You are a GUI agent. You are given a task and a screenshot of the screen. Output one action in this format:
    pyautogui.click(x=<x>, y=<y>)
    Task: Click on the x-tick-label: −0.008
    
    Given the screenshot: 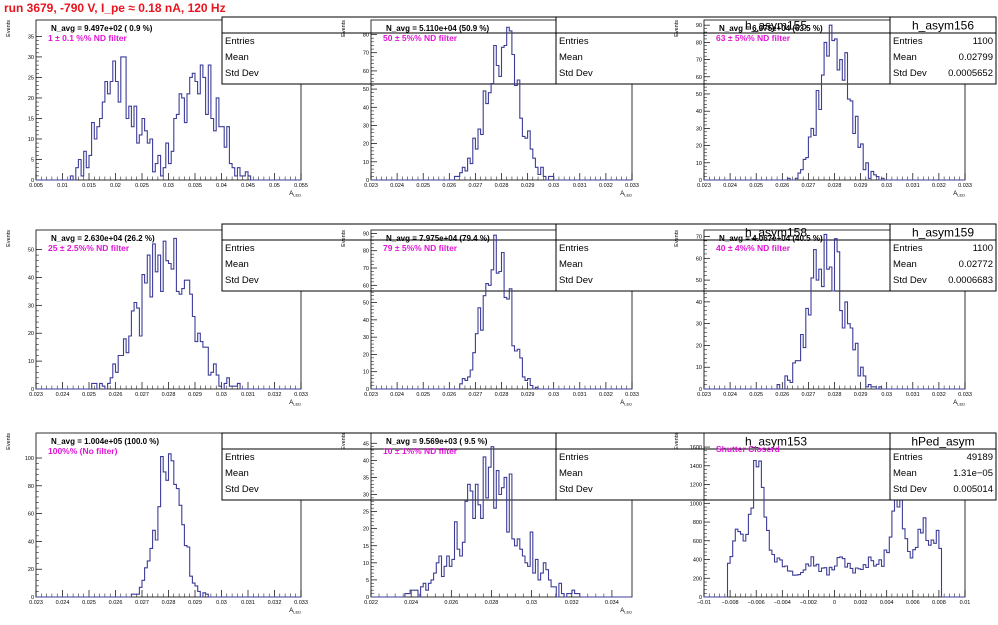 What is the action you would take?
    pyautogui.click(x=730, y=603)
    